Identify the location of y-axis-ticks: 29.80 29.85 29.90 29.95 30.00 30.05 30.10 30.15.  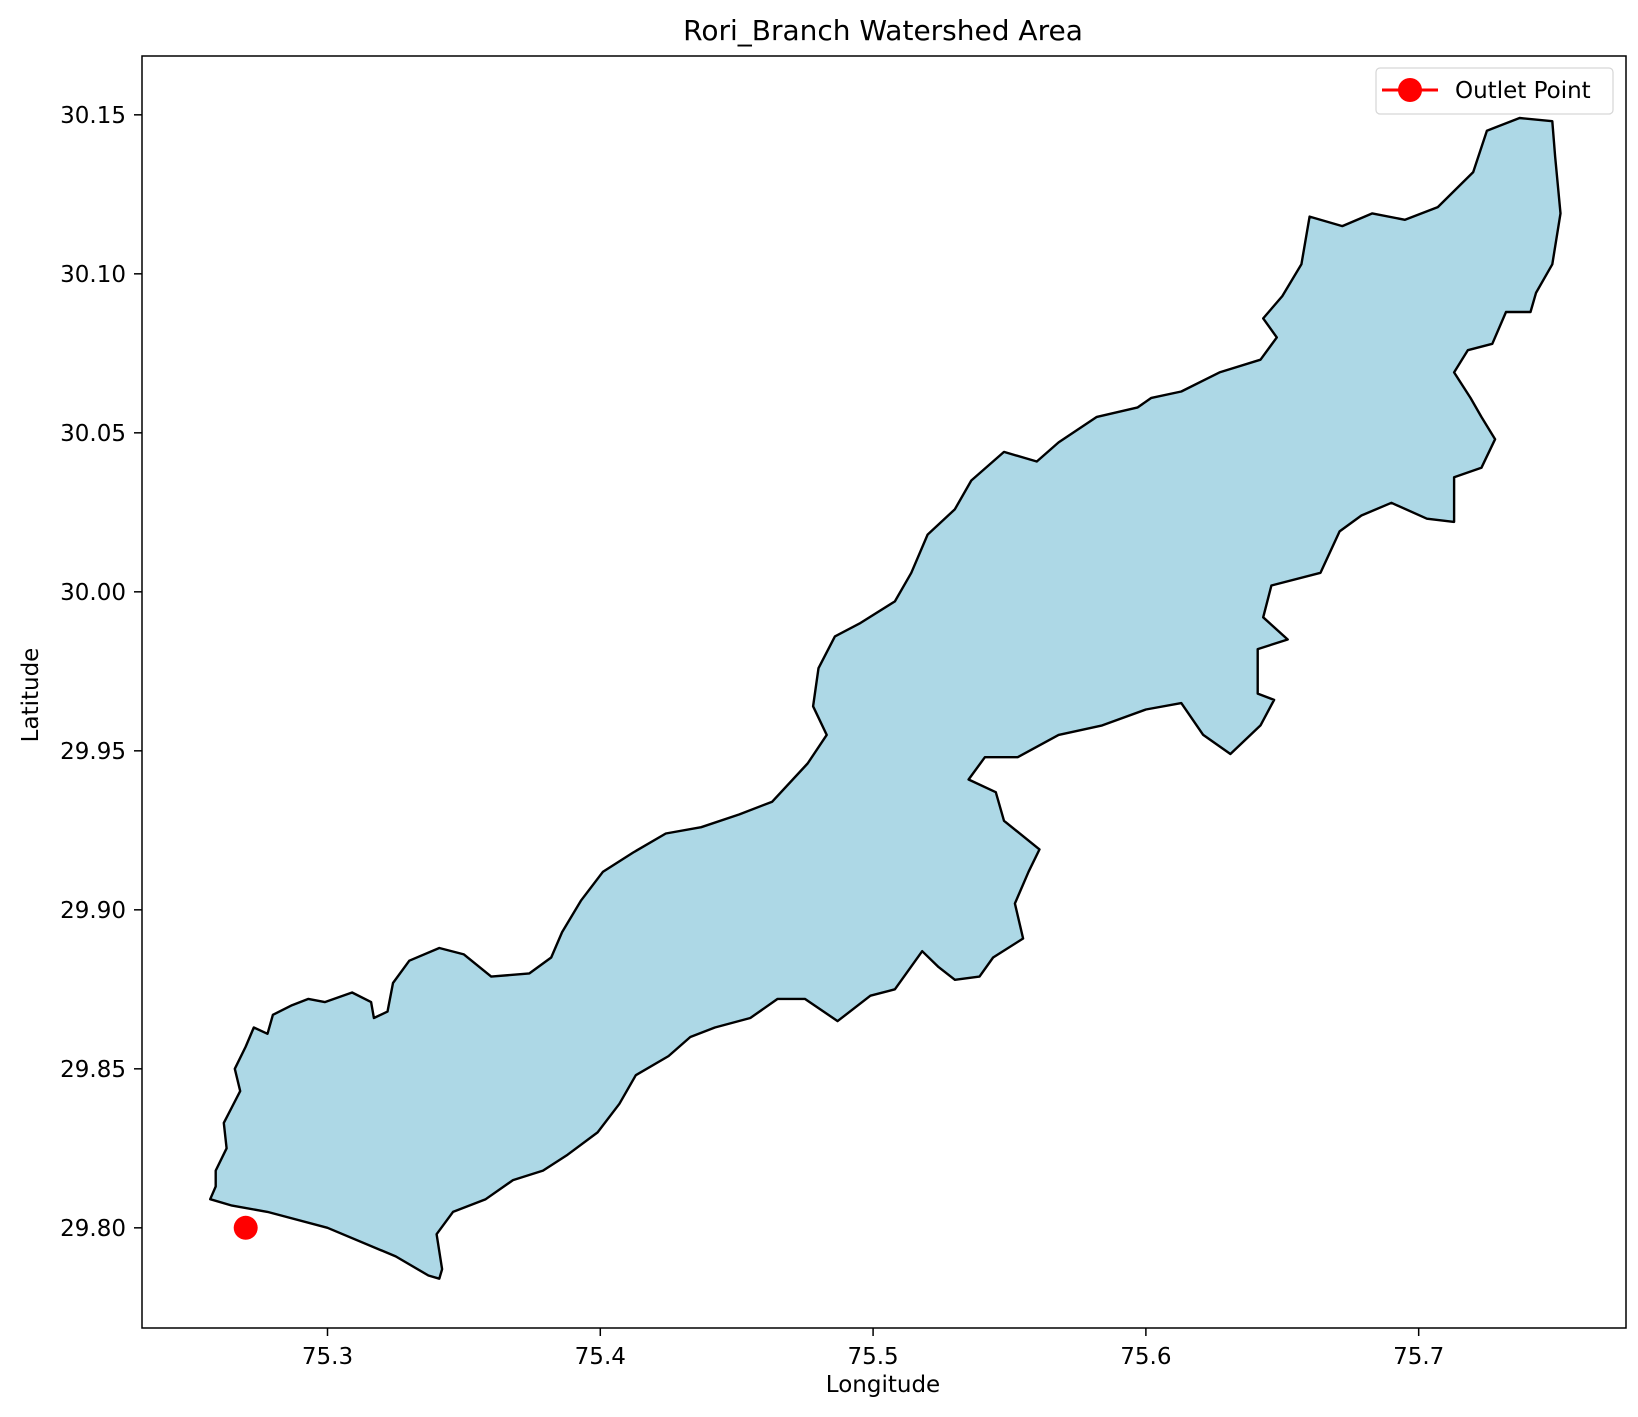
(101, 672).